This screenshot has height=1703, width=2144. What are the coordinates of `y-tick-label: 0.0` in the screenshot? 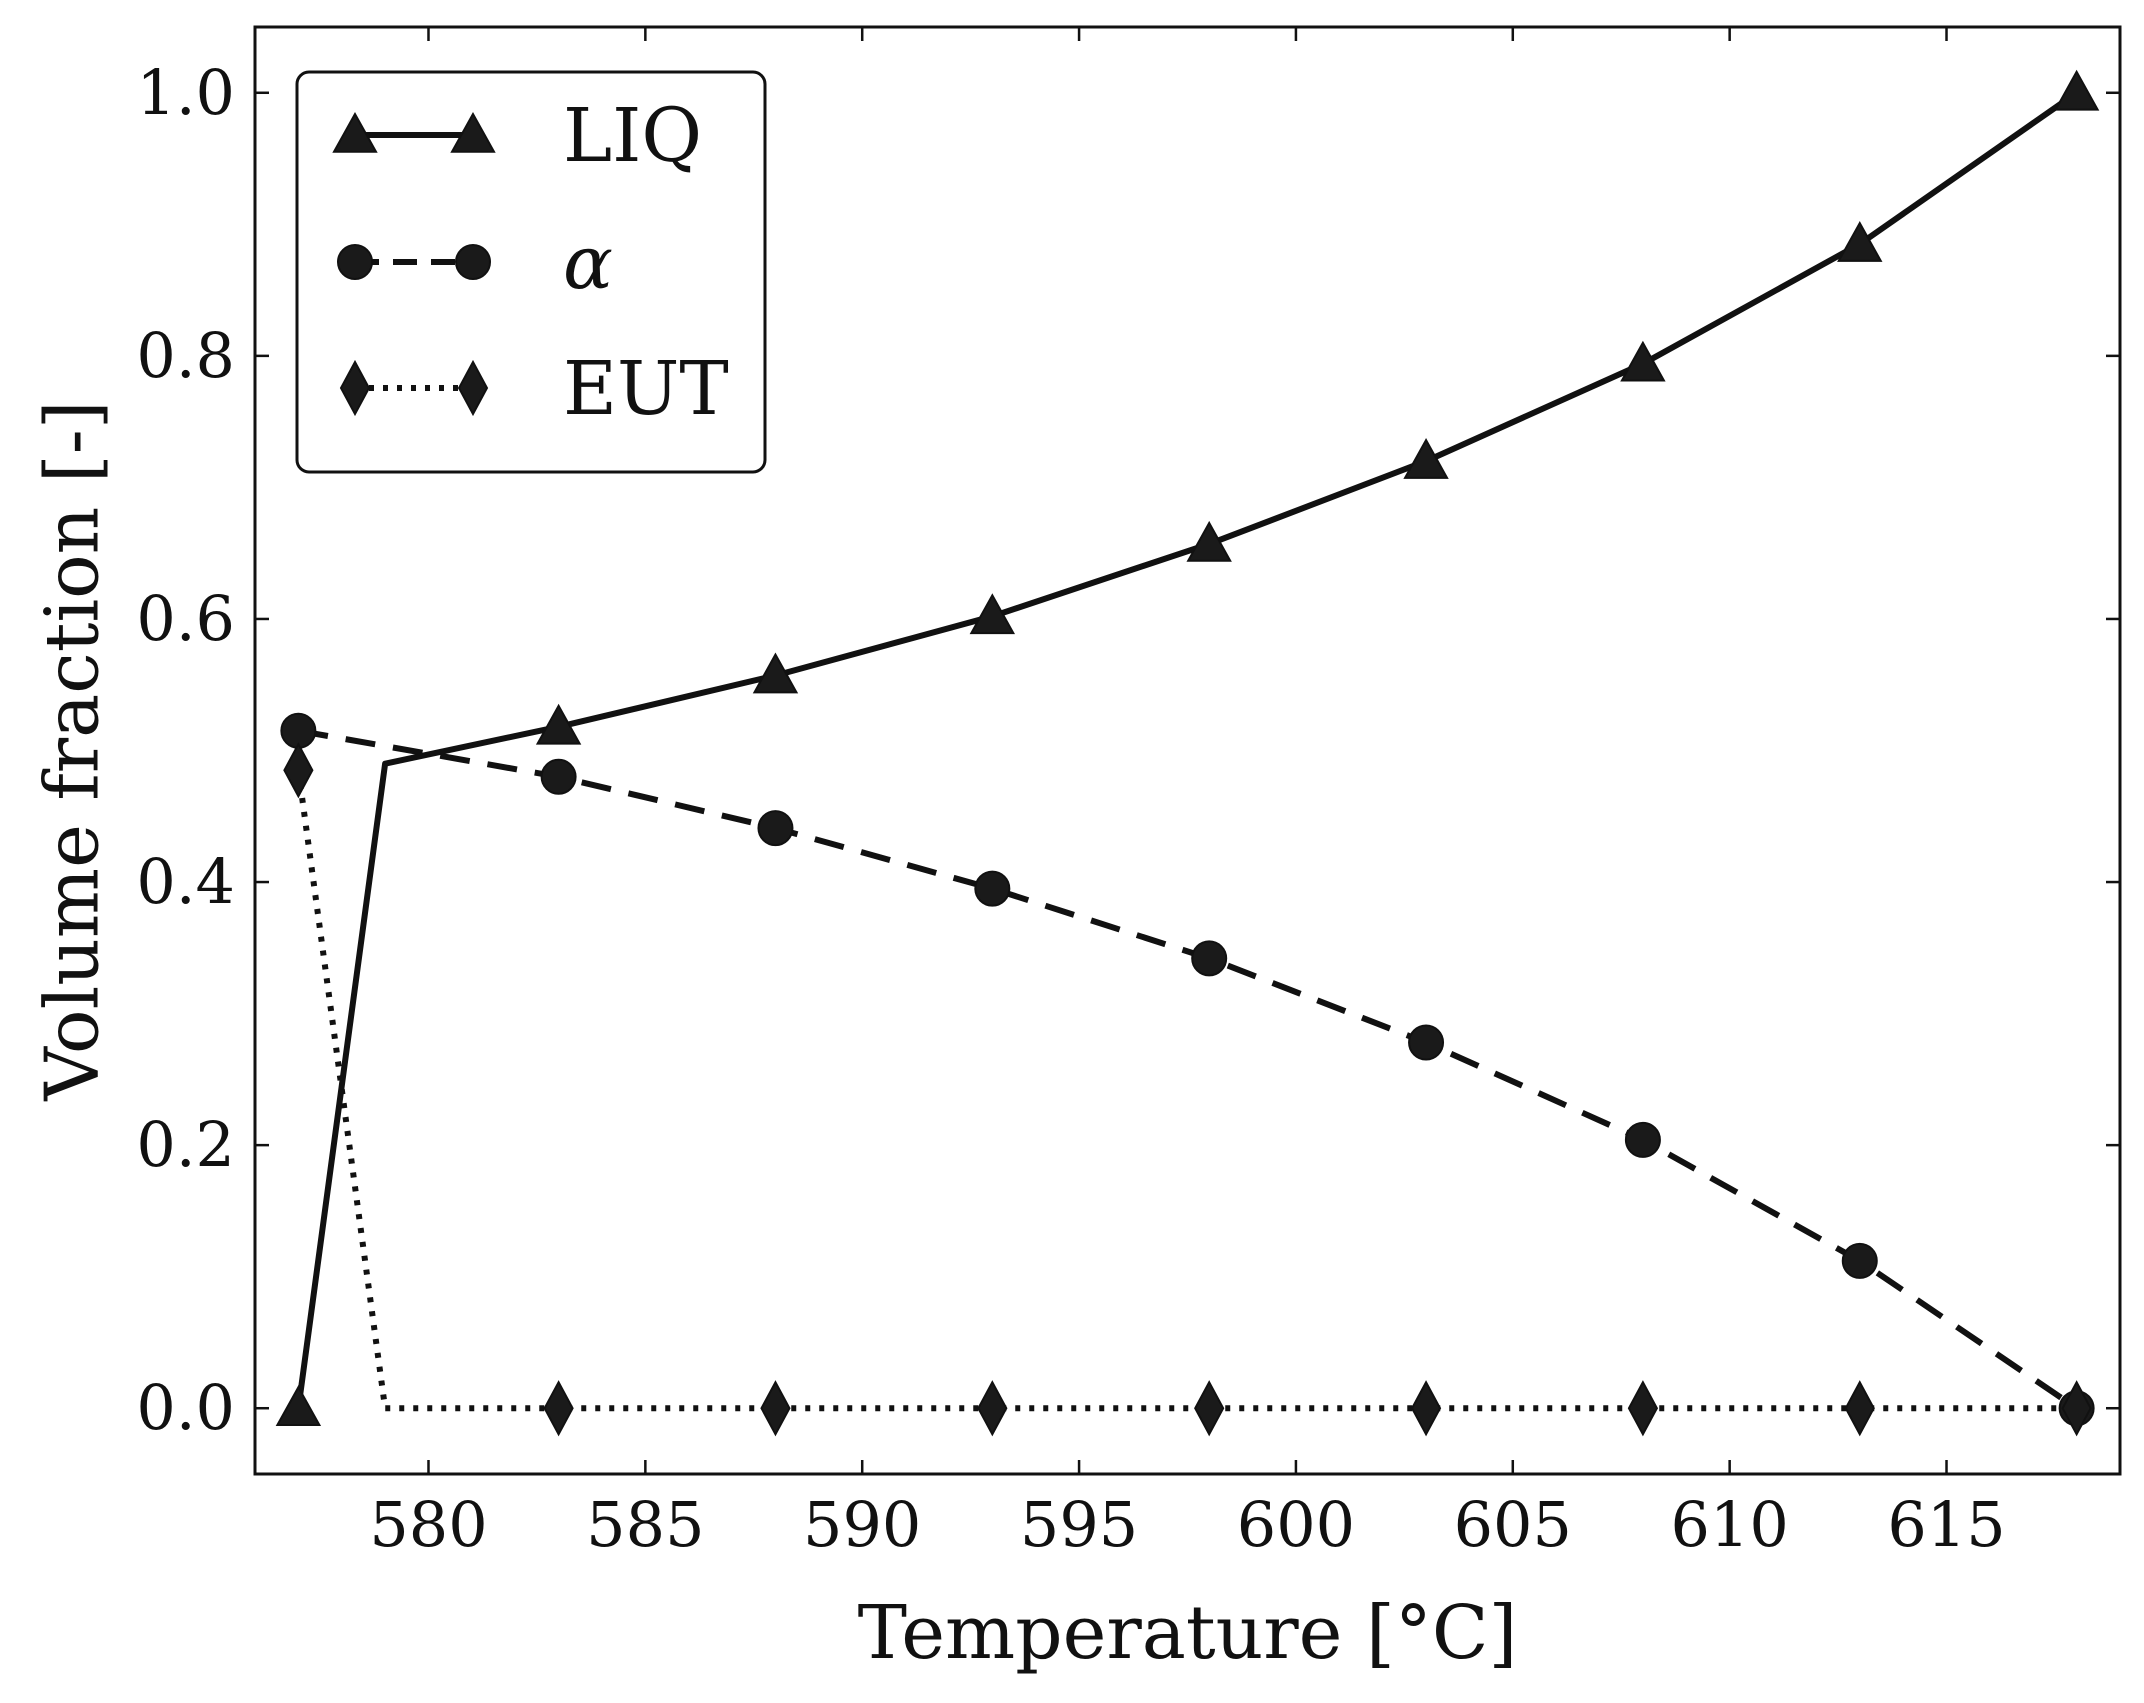 It's located at (185, 1407).